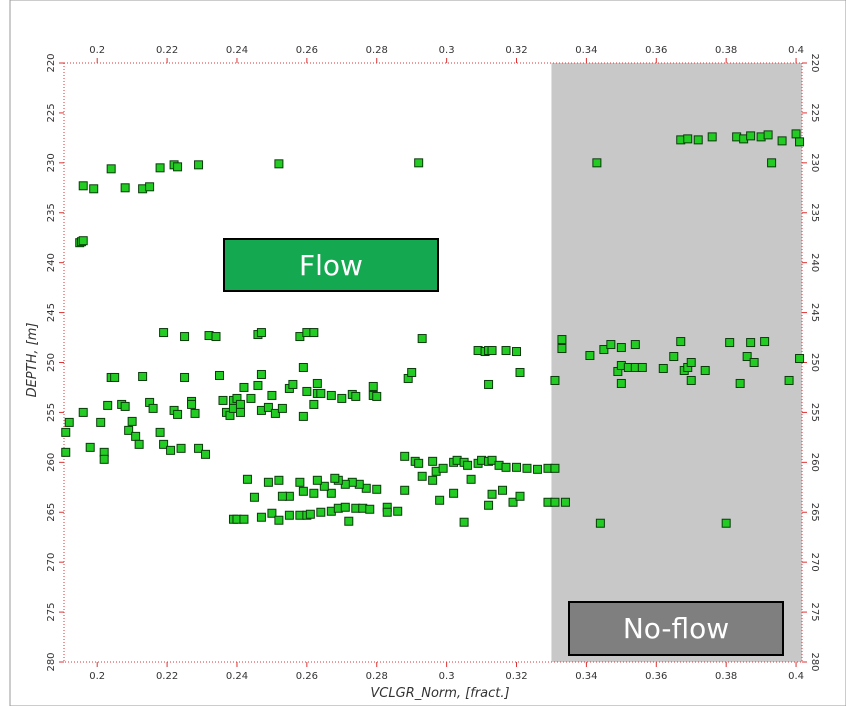 This screenshot has height=706, width=846. I want to click on y-tick-label-right: 225, so click(814, 112).